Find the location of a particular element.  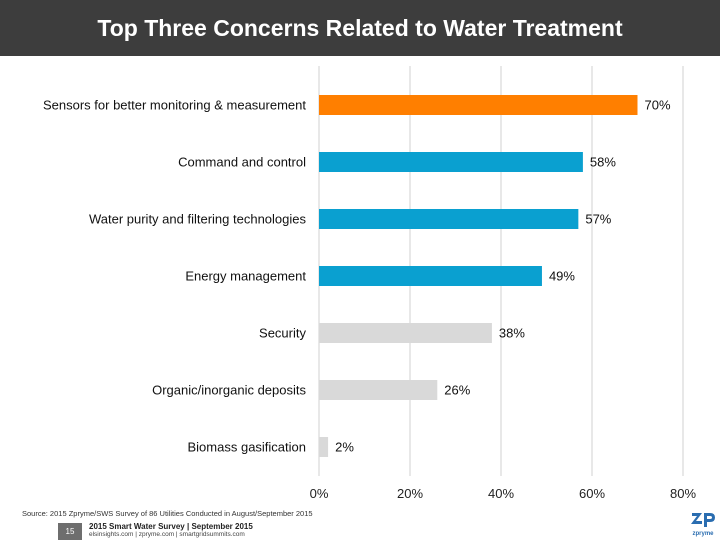

category-label: Biomass gasification is located at coordinates (247, 447).